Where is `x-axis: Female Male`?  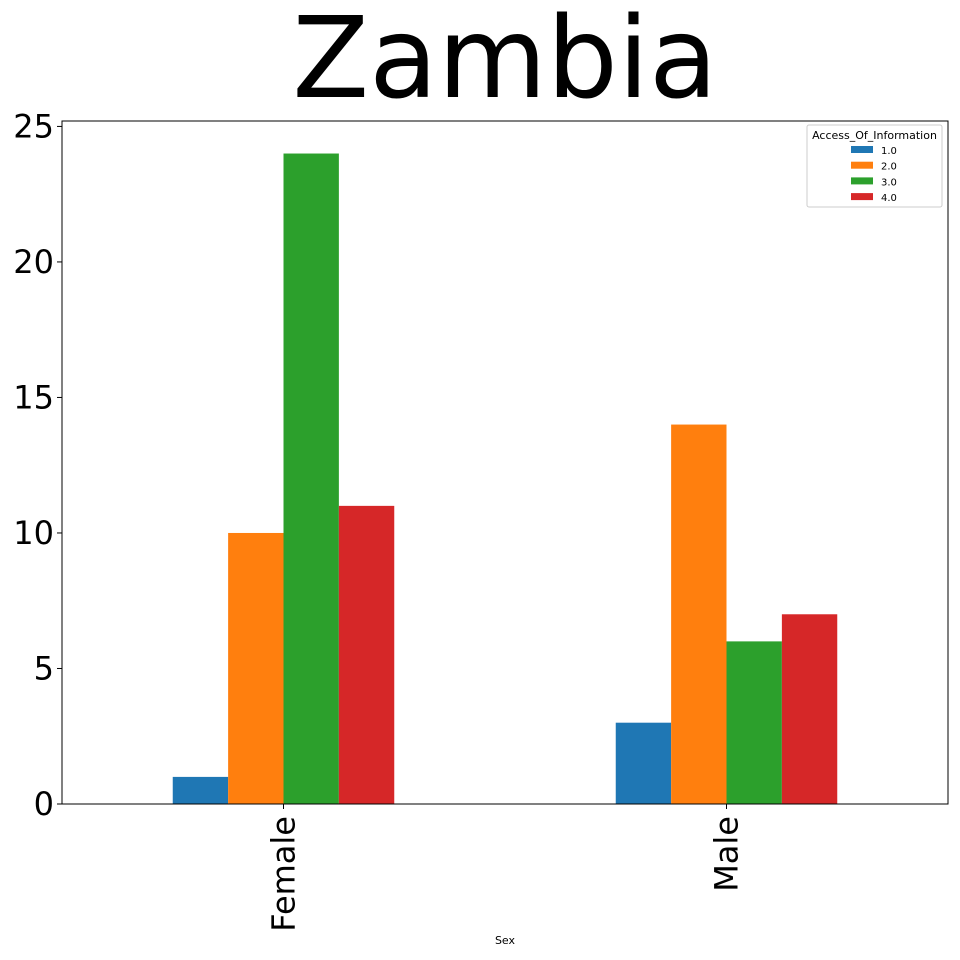
x-axis: Female Male is located at coordinates (505, 868).